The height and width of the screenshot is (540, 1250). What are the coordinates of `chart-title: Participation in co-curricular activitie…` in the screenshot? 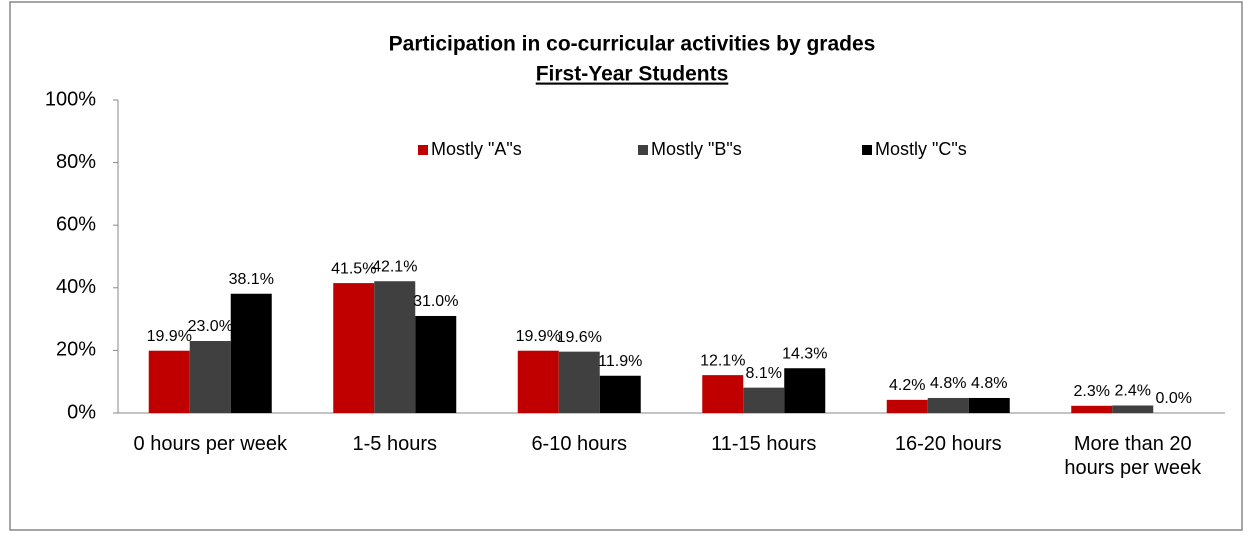 It's located at (632, 44).